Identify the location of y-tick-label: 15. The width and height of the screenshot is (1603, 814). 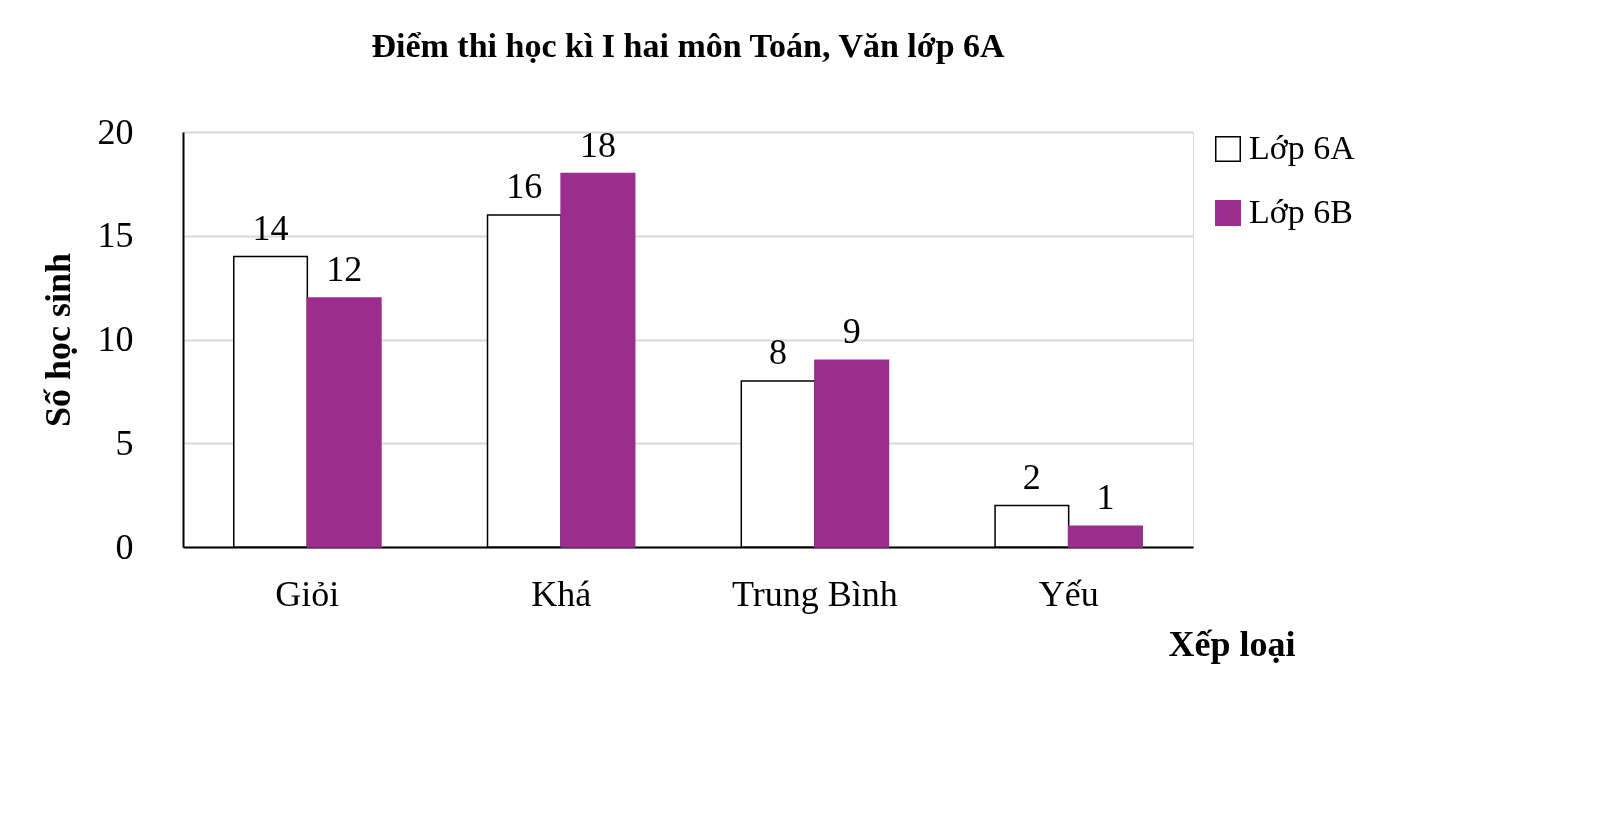
(115, 235).